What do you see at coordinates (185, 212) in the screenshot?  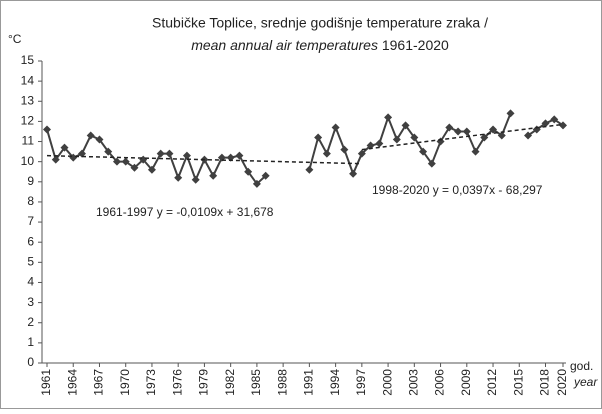 I see `trend-label: 1961-1997 y = -0,0109x + 31,678` at bounding box center [185, 212].